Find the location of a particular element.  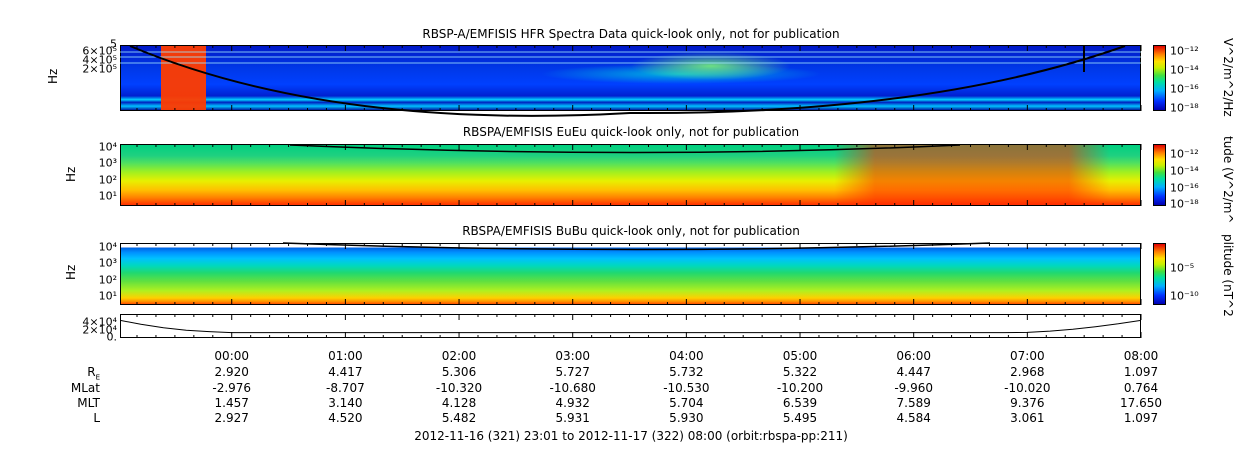

ephemeris-value: -2.976 is located at coordinates (232, 388).